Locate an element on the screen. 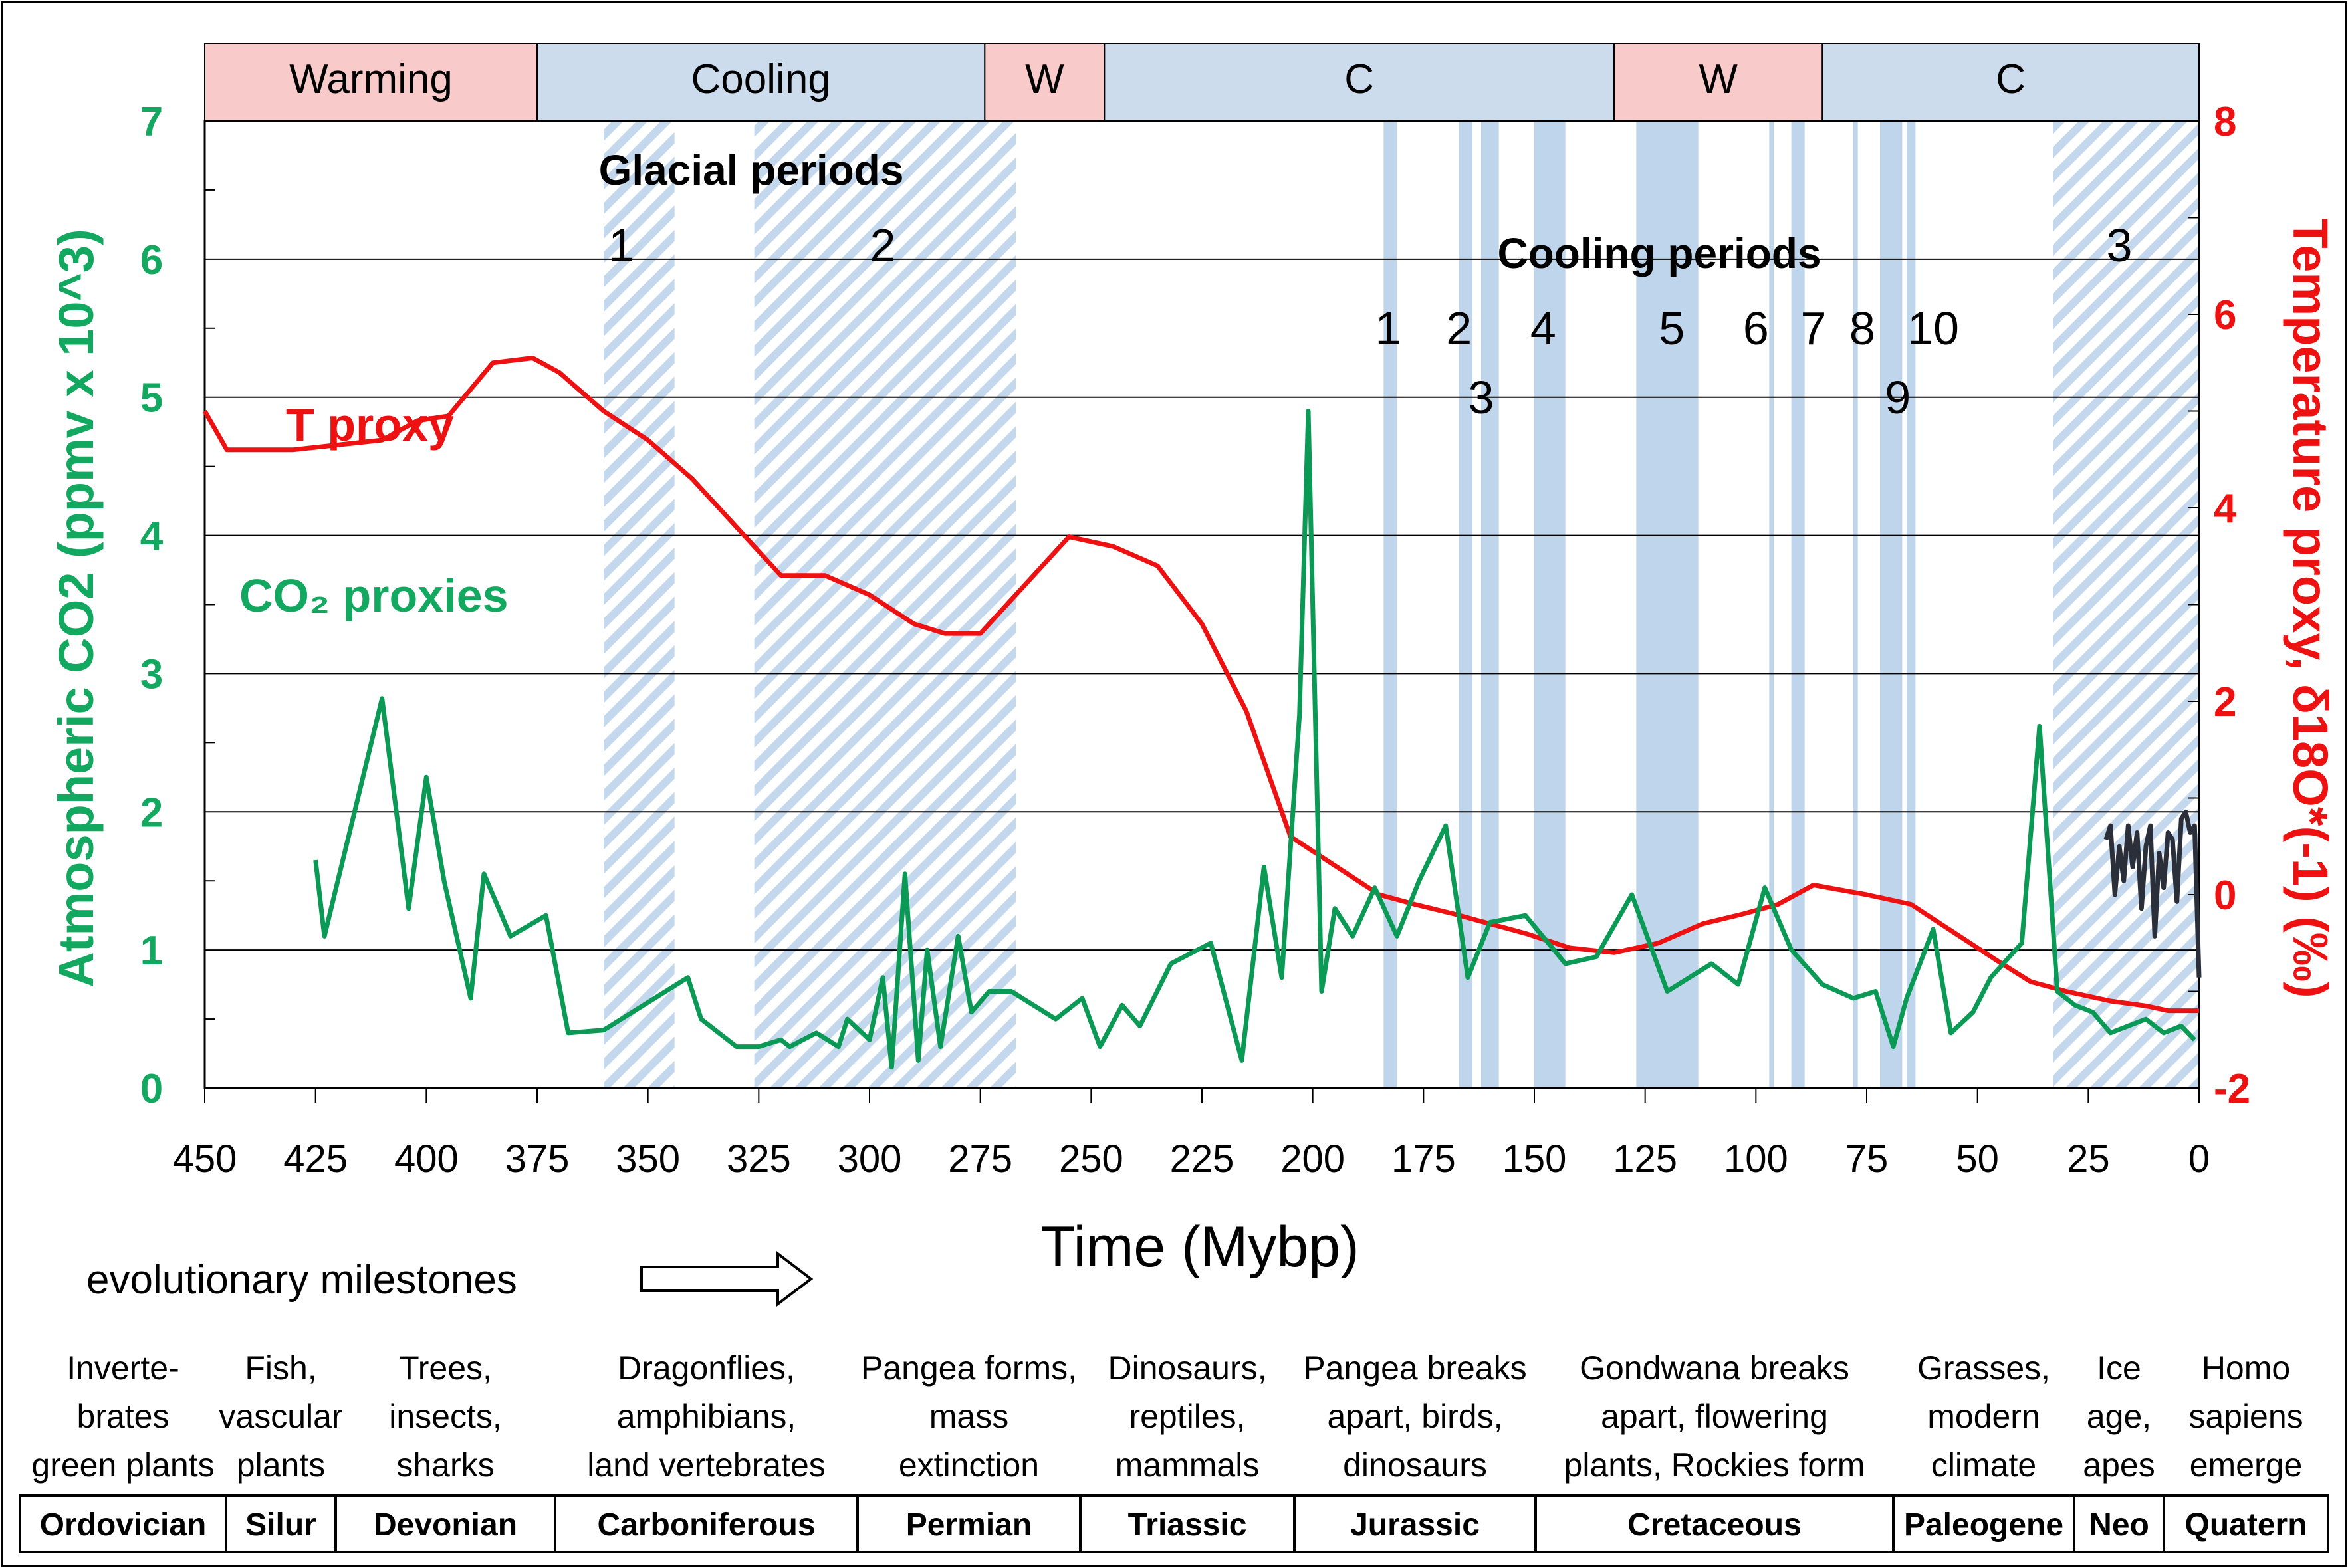 The height and width of the screenshot is (1568, 2348). milestone-text: plants, Rockies form is located at coordinates (1714, 1465).